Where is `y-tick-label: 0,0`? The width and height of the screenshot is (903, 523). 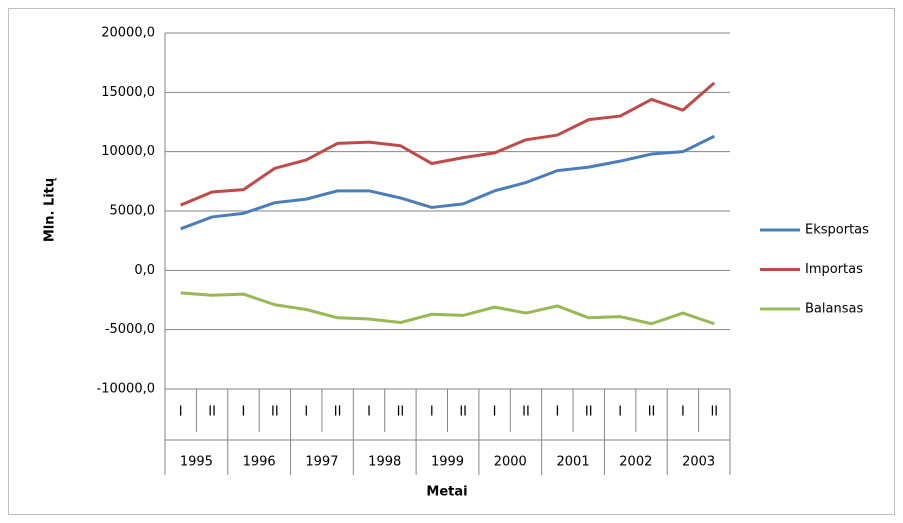
y-tick-label: 0,0 is located at coordinates (144, 270).